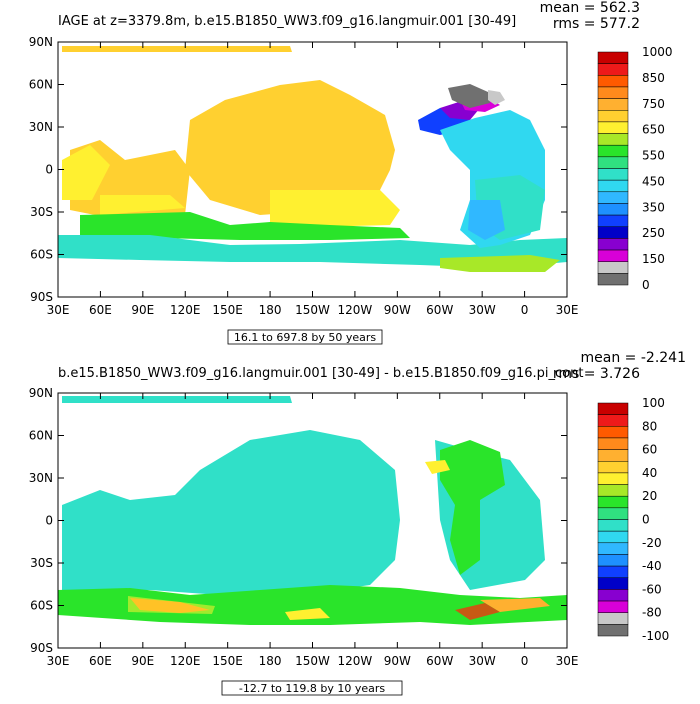 The width and height of the screenshot is (700, 704). Describe the element at coordinates (500, 263) in the screenshot. I see `southern-ocean-green` at that location.